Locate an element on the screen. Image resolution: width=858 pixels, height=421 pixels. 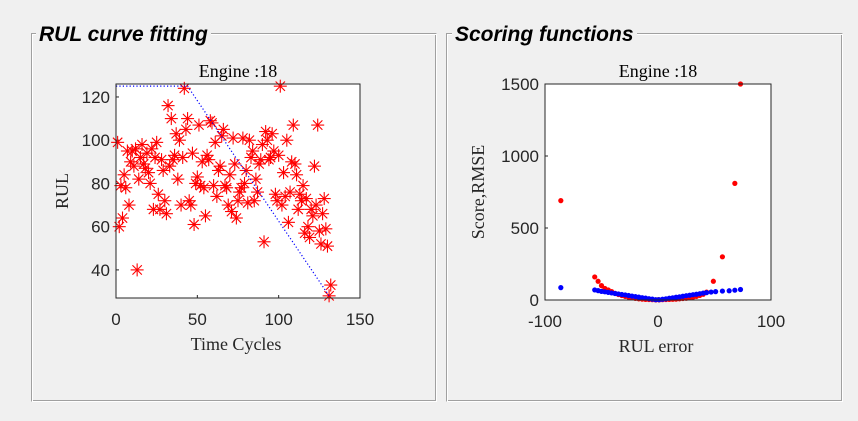
y-tick-label: 1000 is located at coordinates (520, 156).